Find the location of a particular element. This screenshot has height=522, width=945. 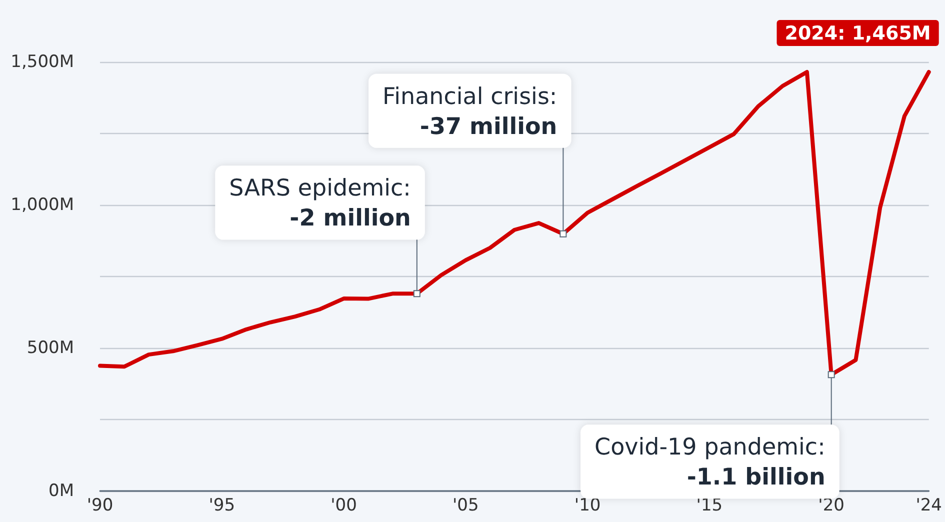

y-tick-label: 0M is located at coordinates (61, 491).